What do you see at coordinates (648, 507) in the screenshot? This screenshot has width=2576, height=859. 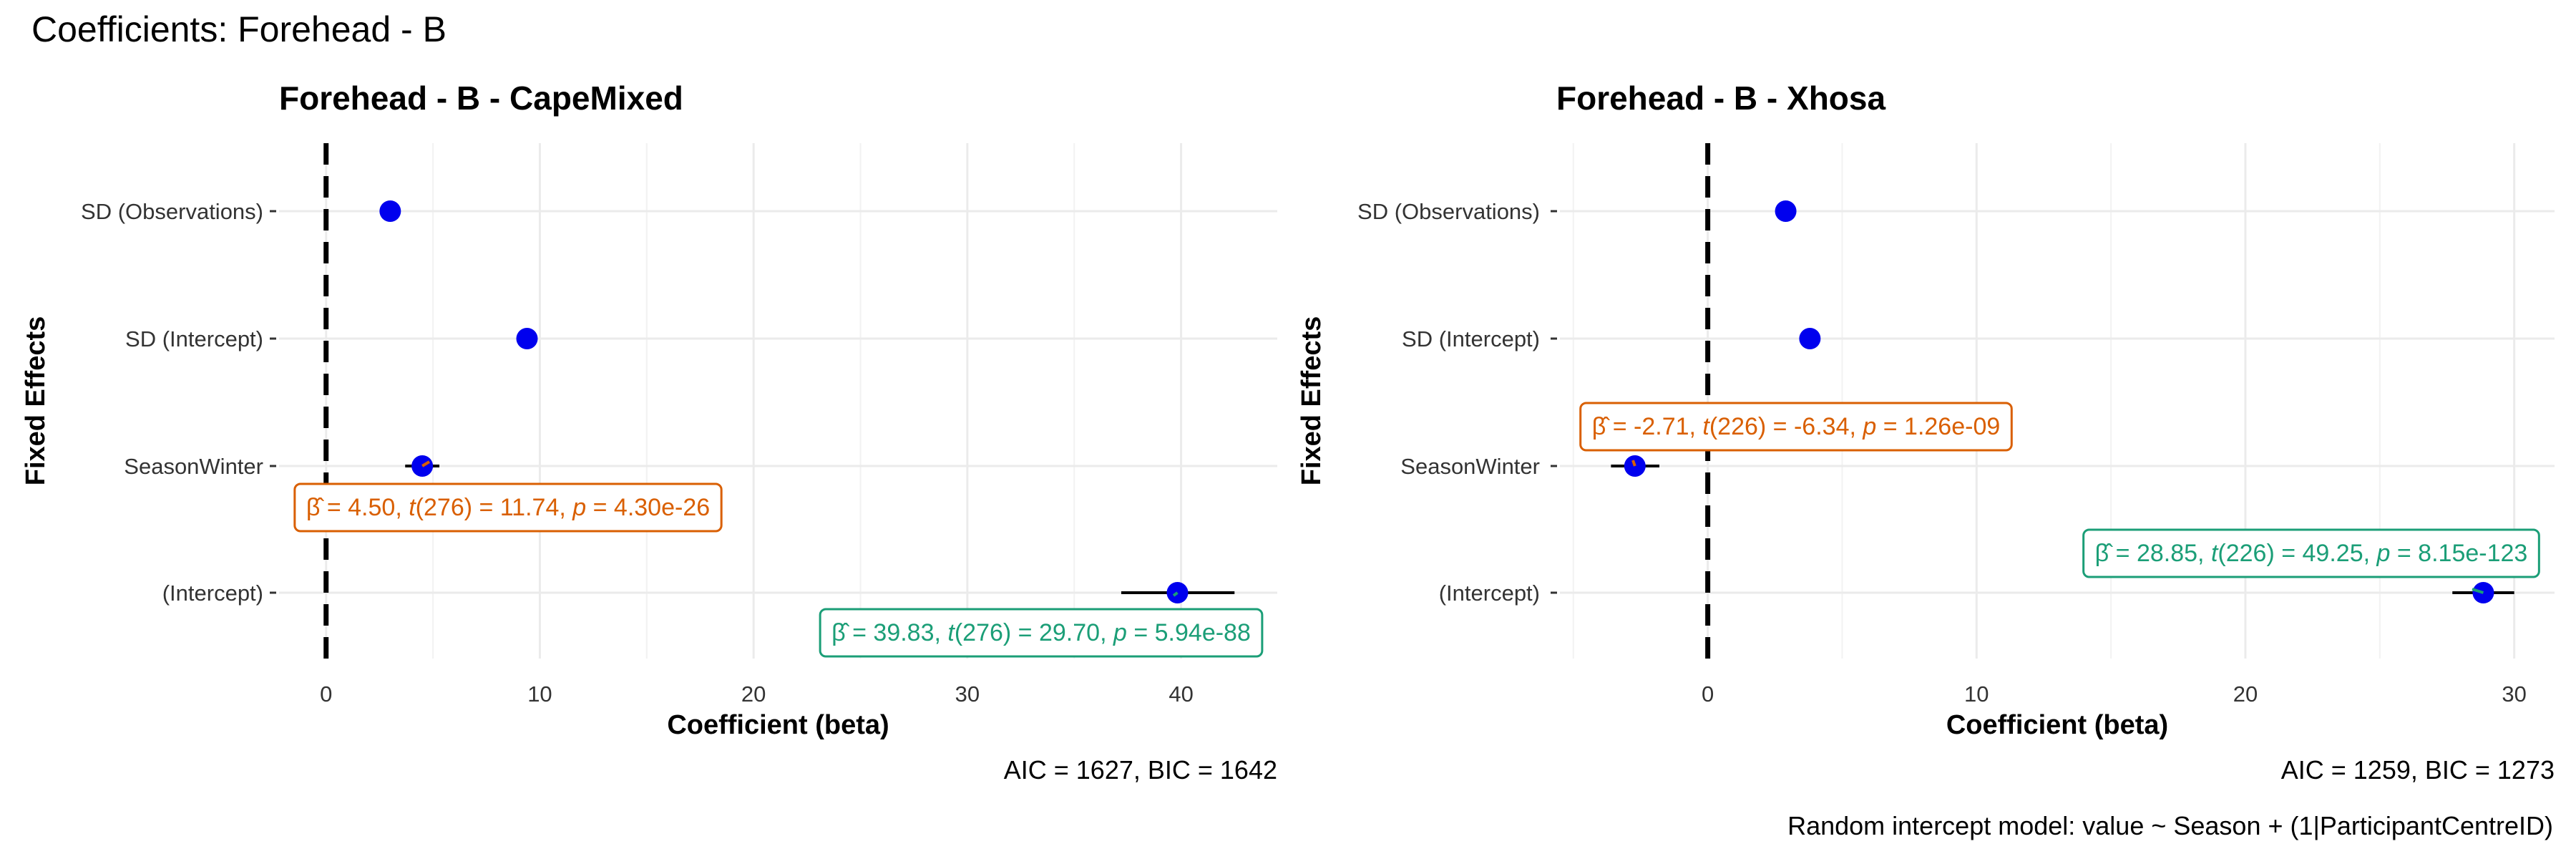 I see `p-value: = 4.30e-26` at bounding box center [648, 507].